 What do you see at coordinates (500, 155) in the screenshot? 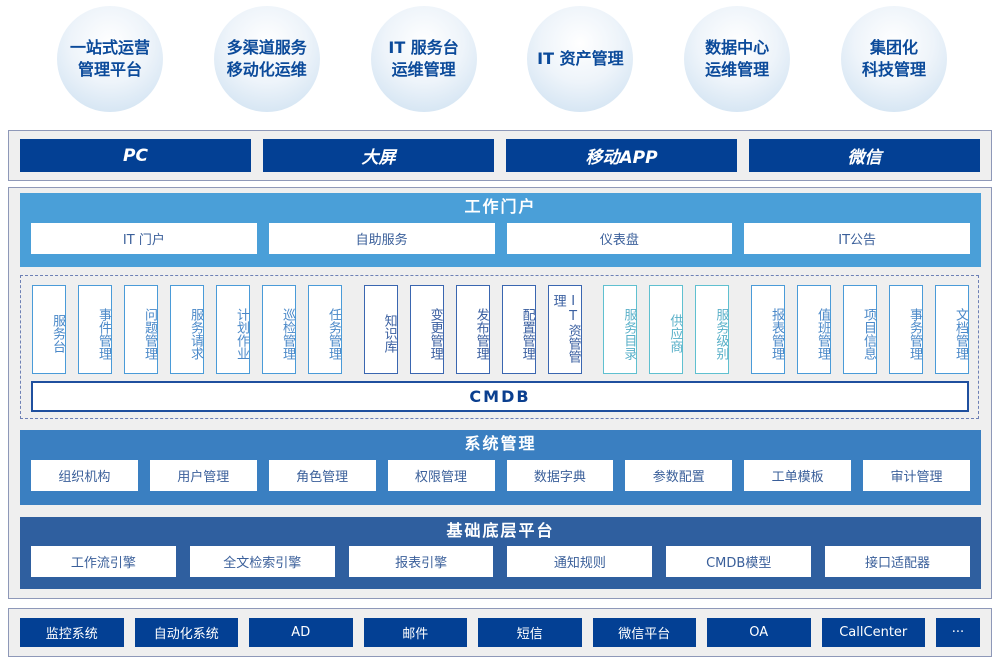
I see `channel-layer: PC 大屏 移动APP 微信` at bounding box center [500, 155].